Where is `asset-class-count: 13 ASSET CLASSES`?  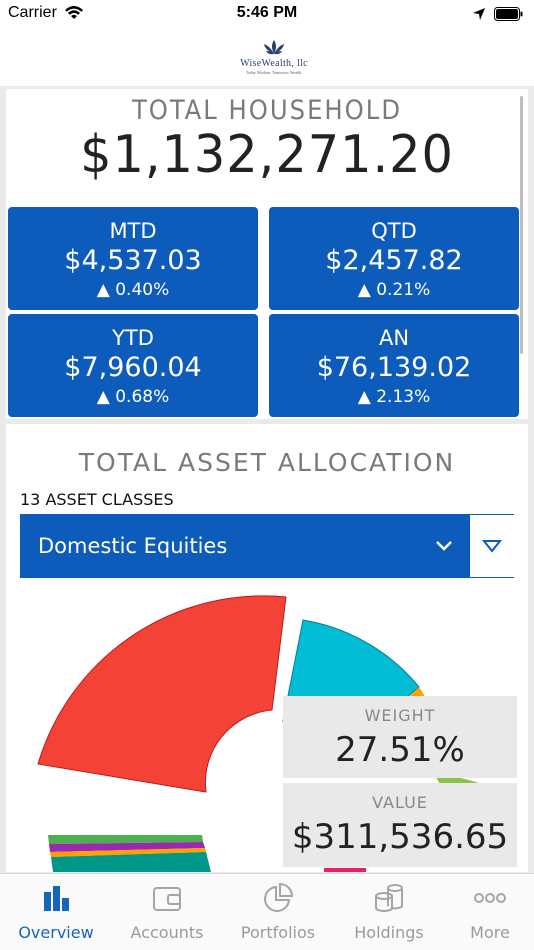
asset-class-count: 13 ASSET CLASSES is located at coordinates (97, 499).